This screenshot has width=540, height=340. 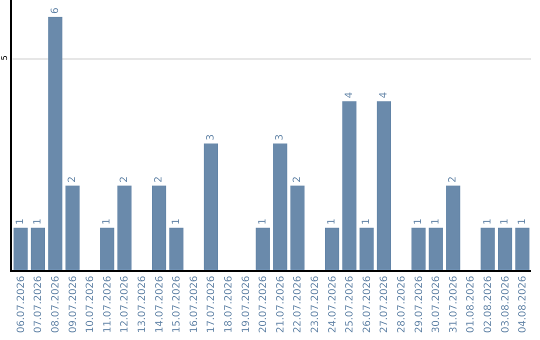 What do you see at coordinates (90, 305) in the screenshot?
I see `x-tick-label: 10.07.2026` at bounding box center [90, 305].